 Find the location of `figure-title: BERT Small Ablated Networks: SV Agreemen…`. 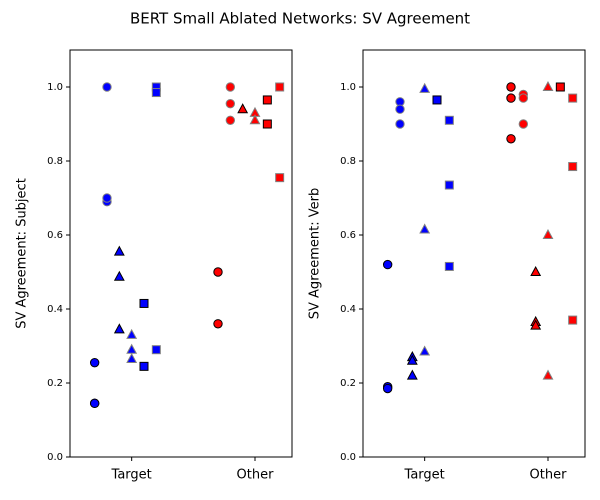

figure-title: BERT Small Ablated Networks: SV Agreemen… is located at coordinates (300, 19).